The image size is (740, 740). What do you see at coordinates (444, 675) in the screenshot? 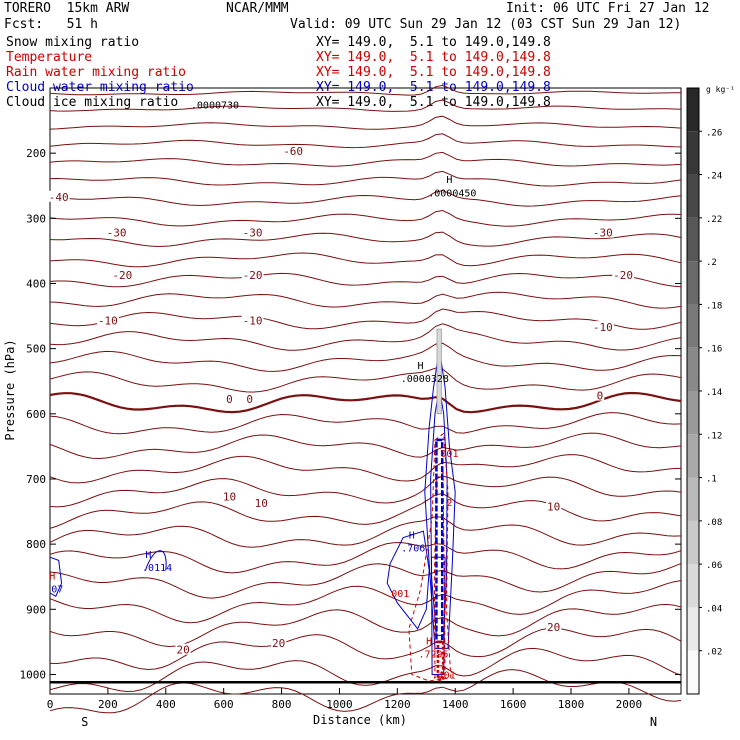
I see `field-value-label: .401` at bounding box center [444, 675].